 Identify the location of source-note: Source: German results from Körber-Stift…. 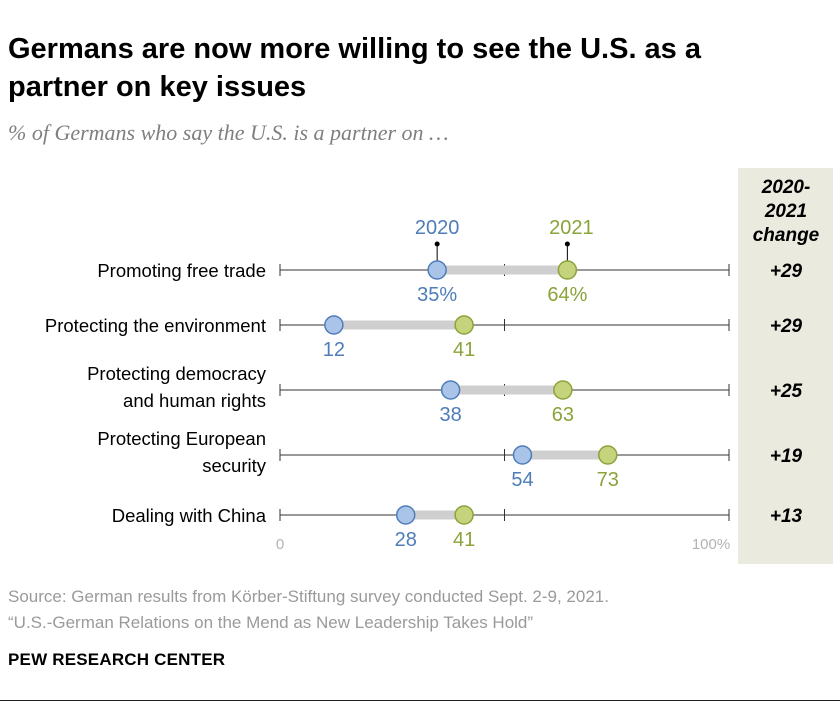
(308, 610).